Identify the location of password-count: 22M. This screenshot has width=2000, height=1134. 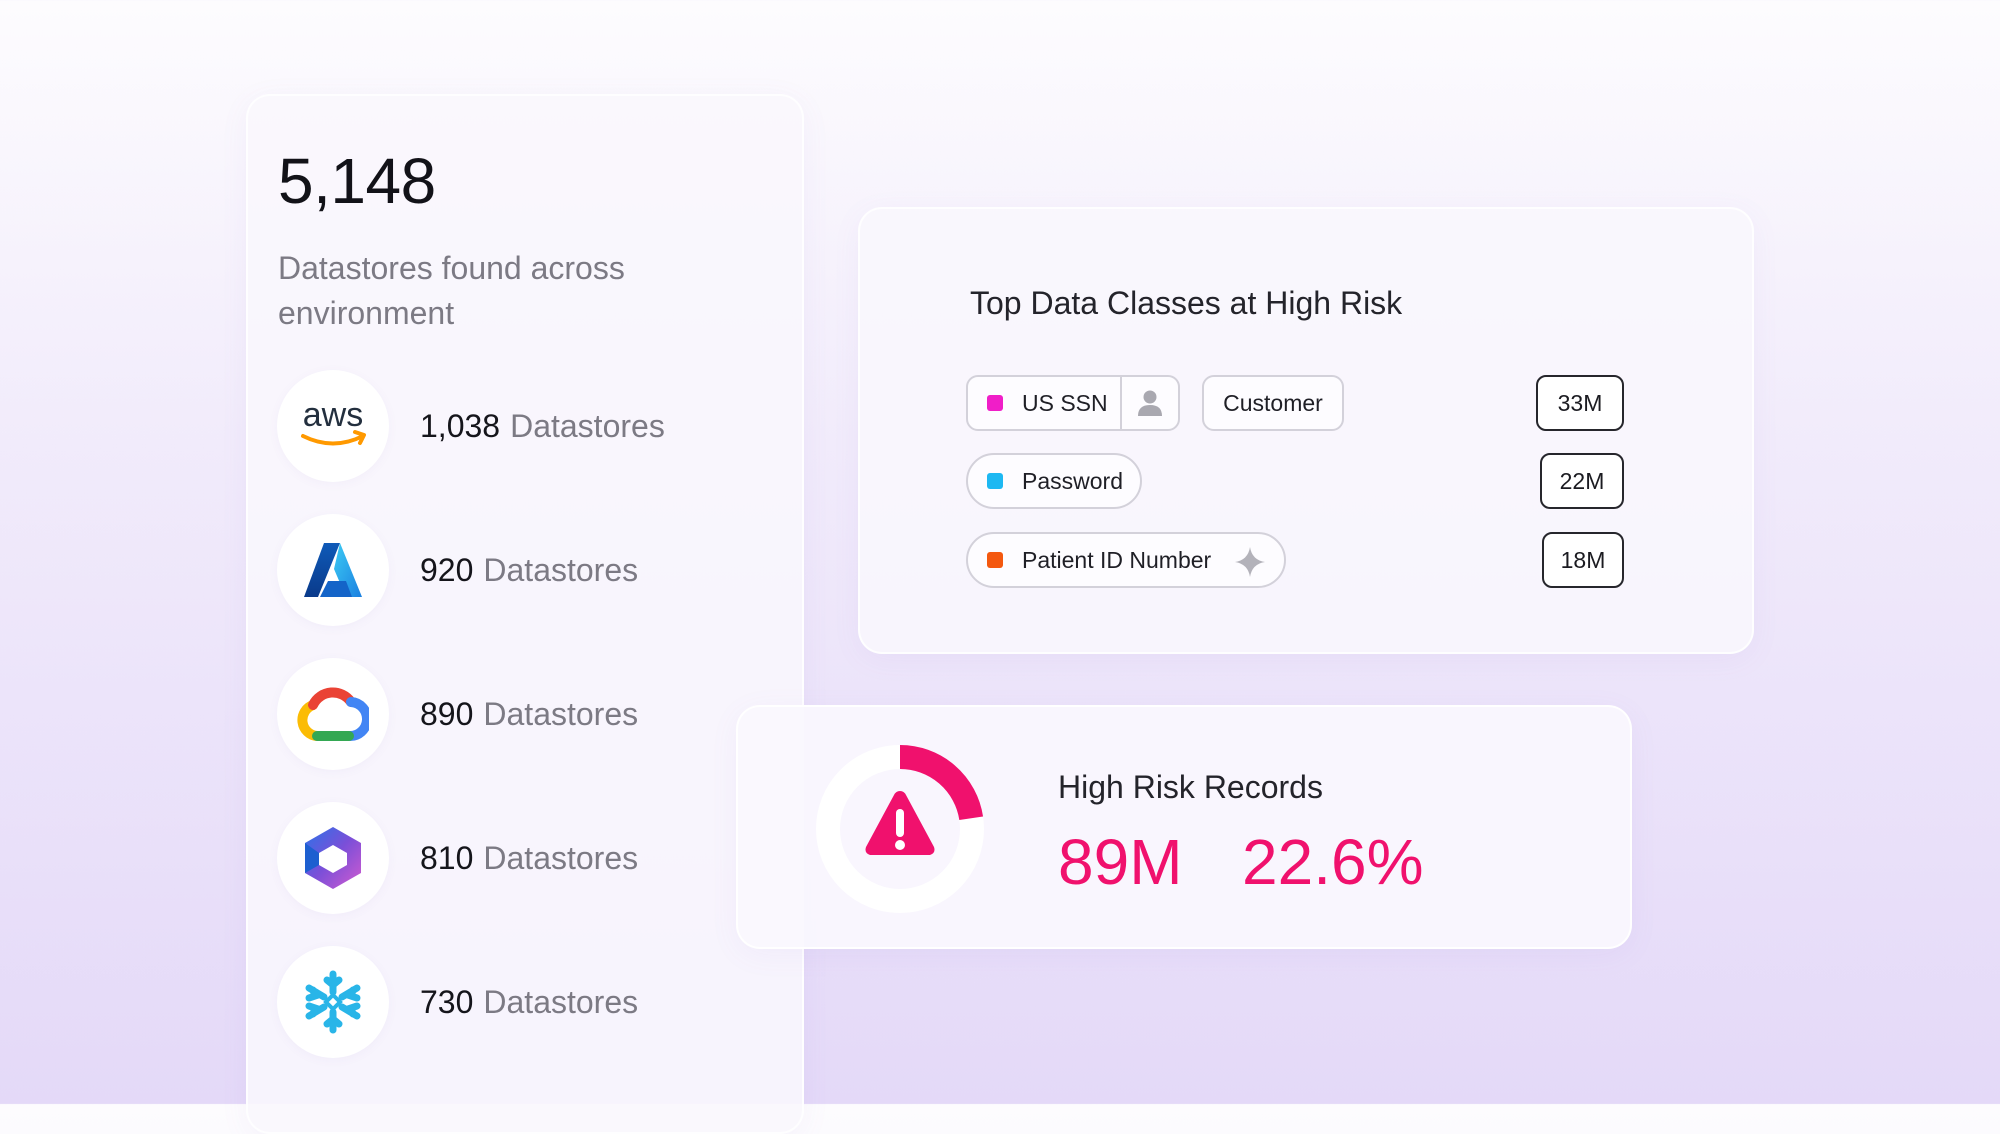
(1582, 481).